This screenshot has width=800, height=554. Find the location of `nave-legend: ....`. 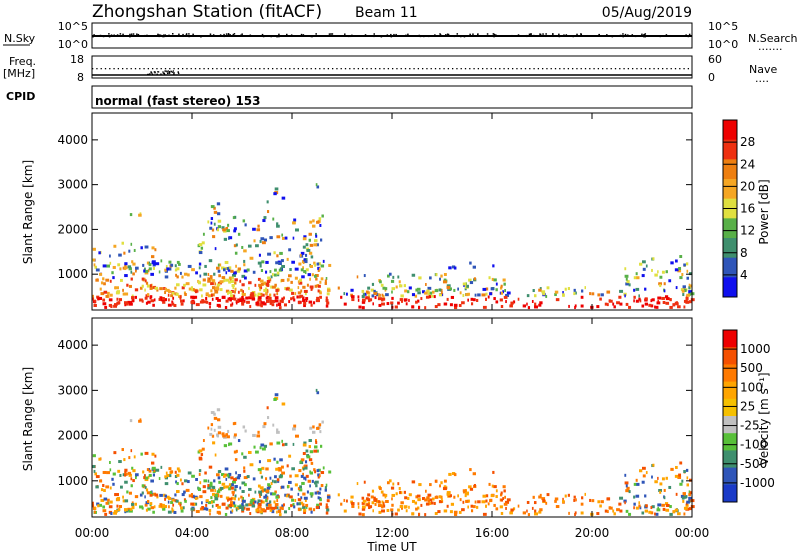

nave-legend: .... is located at coordinates (762, 78).